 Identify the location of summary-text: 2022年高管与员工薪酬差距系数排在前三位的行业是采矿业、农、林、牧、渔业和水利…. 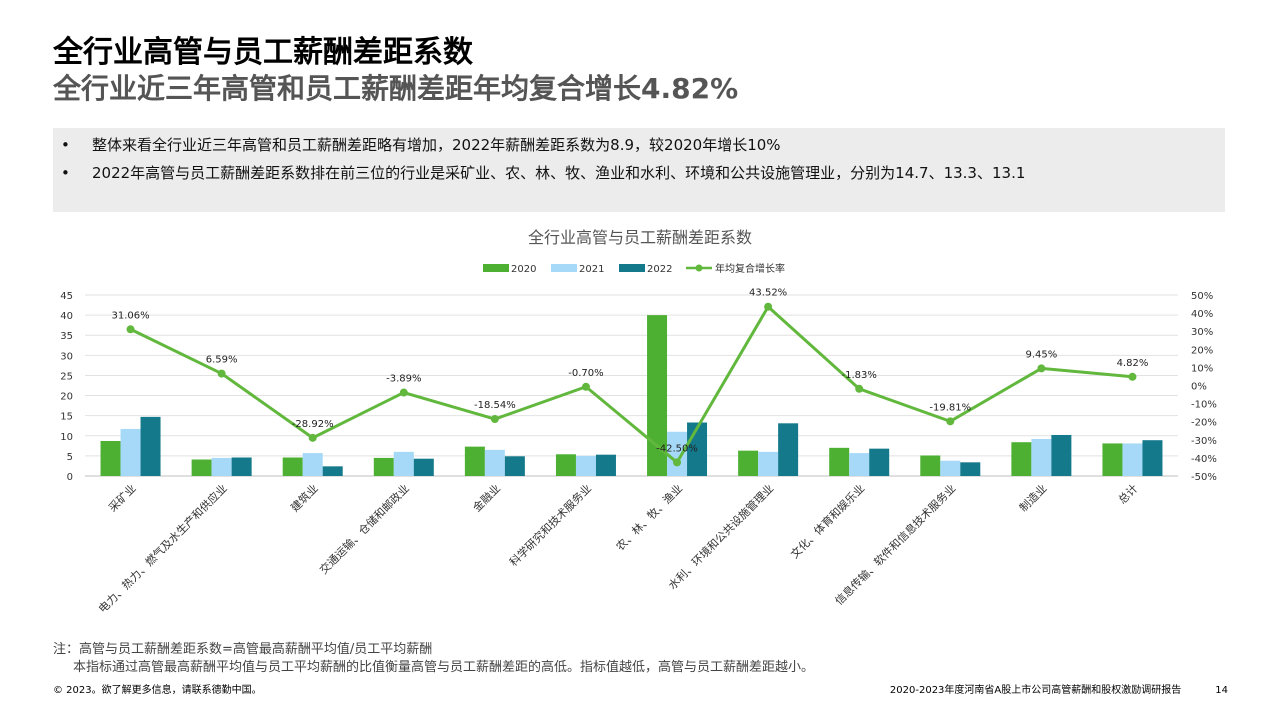
(559, 173).